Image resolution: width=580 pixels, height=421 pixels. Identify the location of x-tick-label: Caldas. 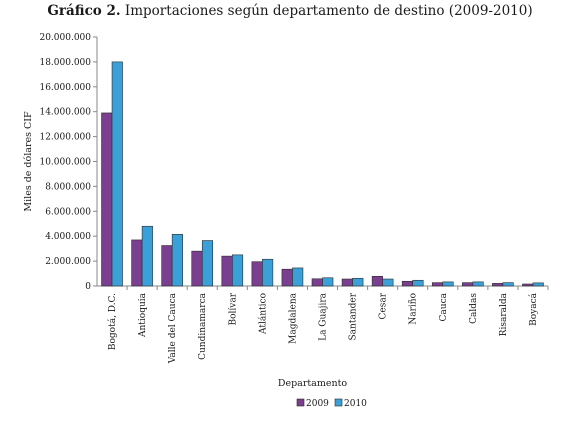
(474, 308).